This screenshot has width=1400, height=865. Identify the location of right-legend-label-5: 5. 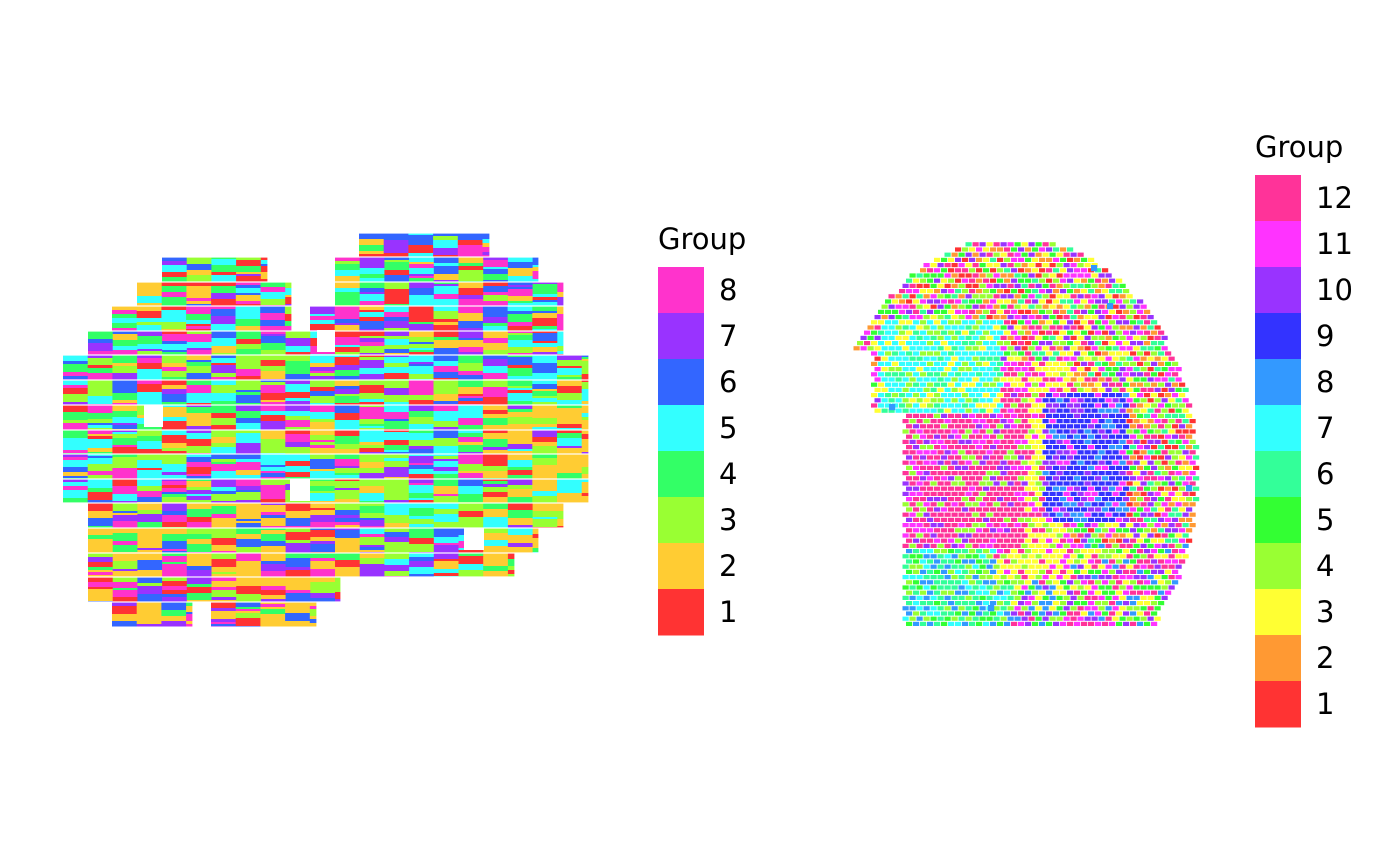
(1325, 520).